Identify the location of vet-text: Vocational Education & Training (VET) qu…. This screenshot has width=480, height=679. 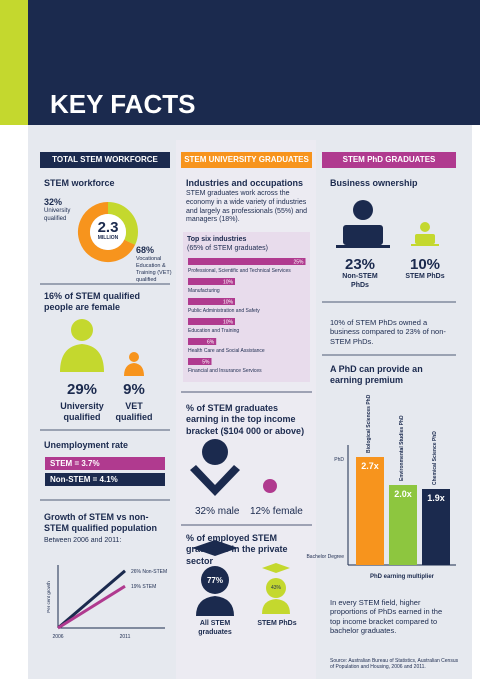
(154, 269).